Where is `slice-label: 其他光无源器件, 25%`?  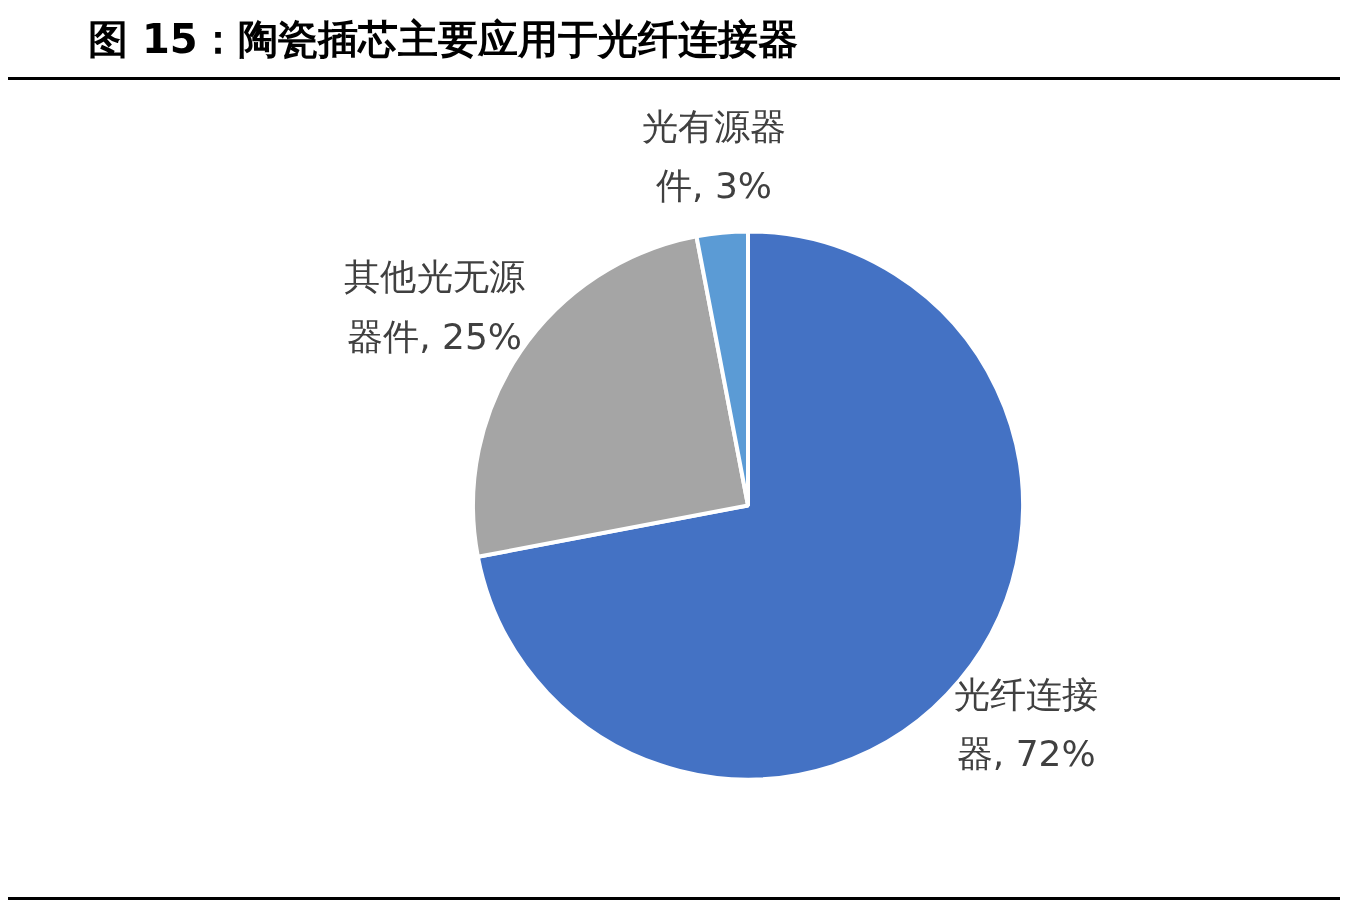 slice-label: 其他光无源器件, 25% is located at coordinates (434, 307).